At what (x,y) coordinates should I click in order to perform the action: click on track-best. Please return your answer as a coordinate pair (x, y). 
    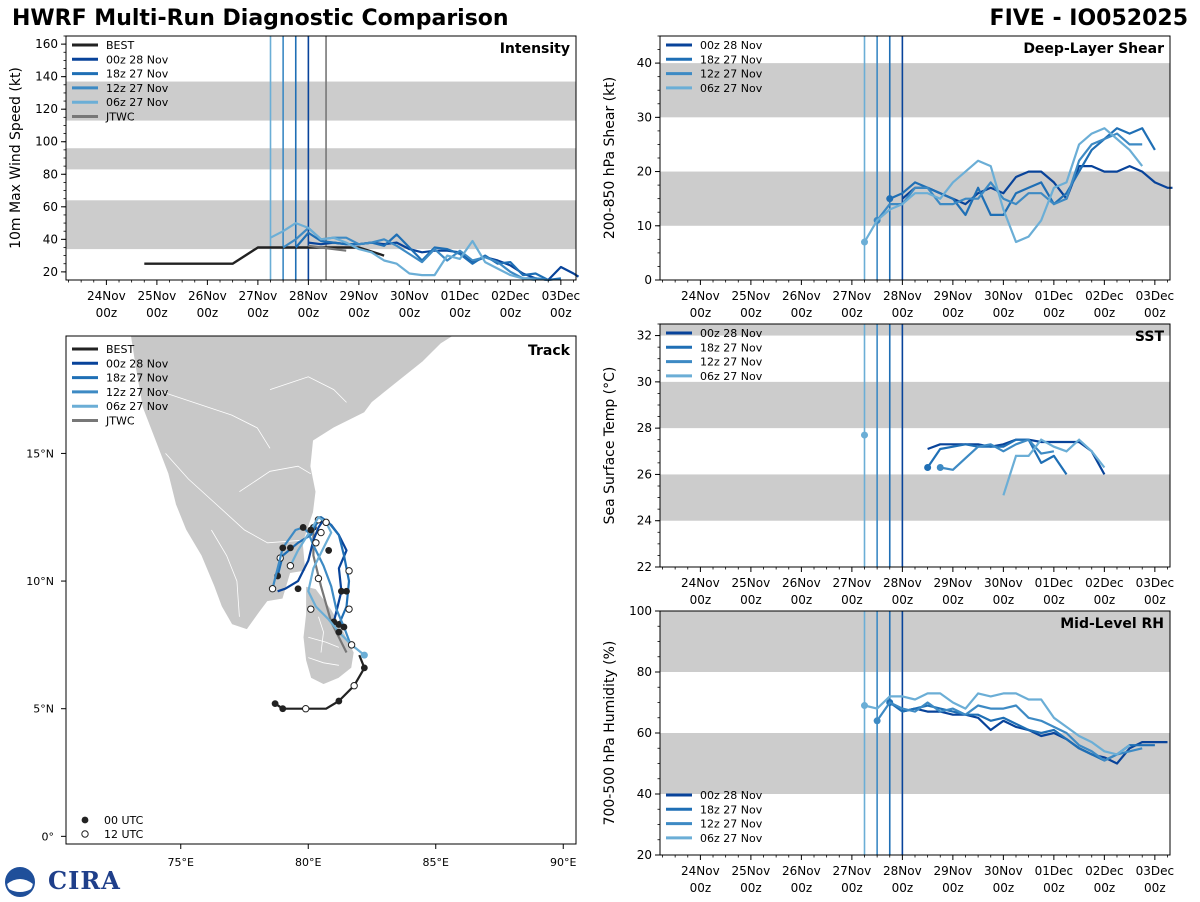
    Looking at the image, I should click on (320, 682).